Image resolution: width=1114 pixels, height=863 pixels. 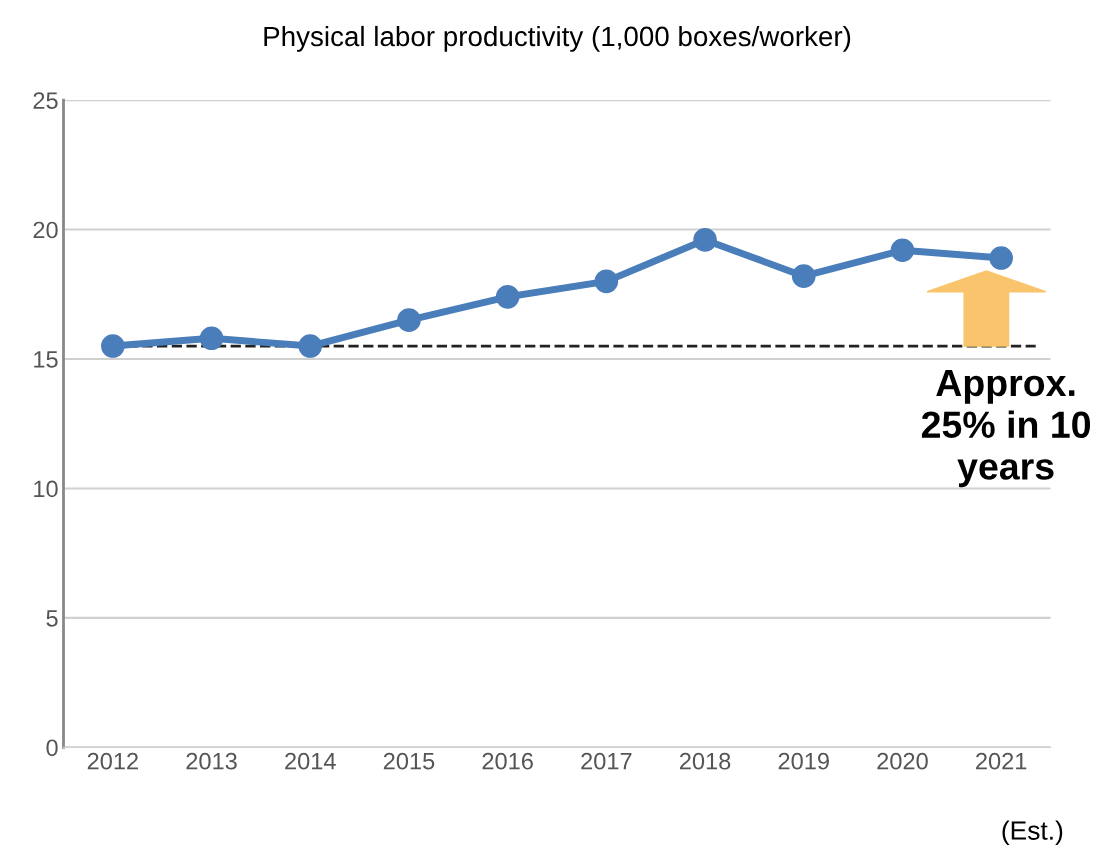 What do you see at coordinates (1001, 761) in the screenshot?
I see `x-tick-label: 2021` at bounding box center [1001, 761].